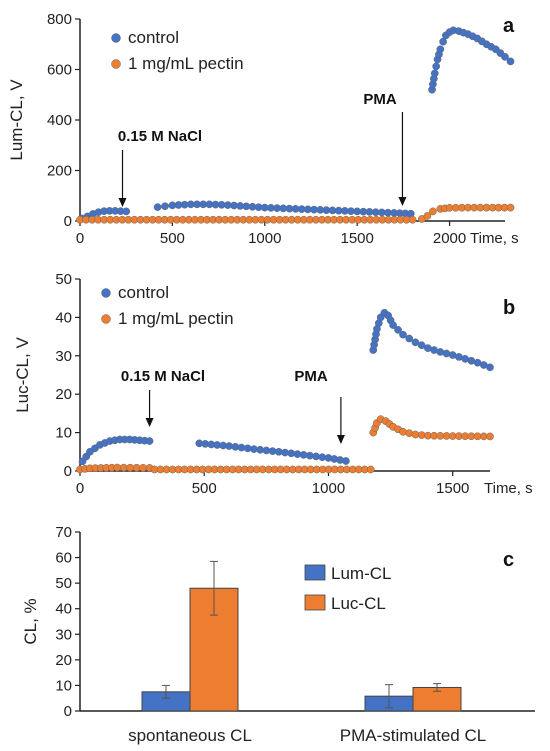 The height and width of the screenshot is (751, 550). What do you see at coordinates (63, 685) in the screenshot?
I see `panel-c-y-tick-label: 10` at bounding box center [63, 685].